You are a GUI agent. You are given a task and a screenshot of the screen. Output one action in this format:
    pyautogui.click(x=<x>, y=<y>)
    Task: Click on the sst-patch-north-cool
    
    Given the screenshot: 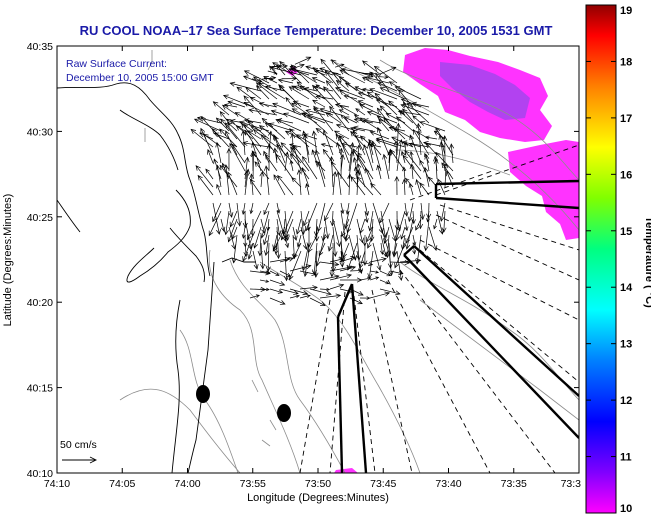 What is the action you would take?
    pyautogui.click(x=485, y=91)
    